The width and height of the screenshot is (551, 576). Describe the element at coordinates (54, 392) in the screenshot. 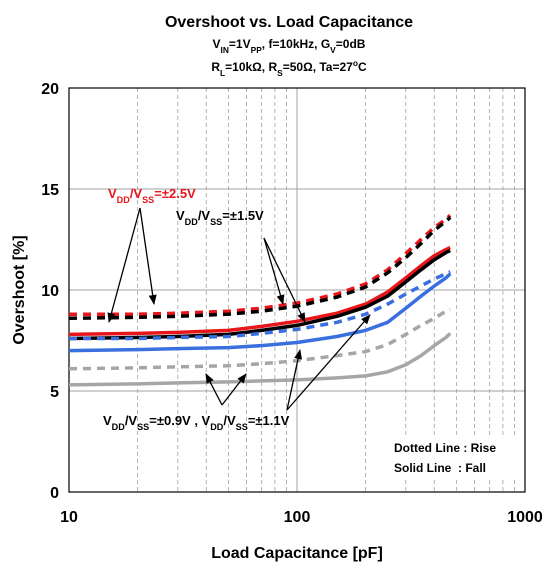

I see `y-tick-label: 5` at that location.